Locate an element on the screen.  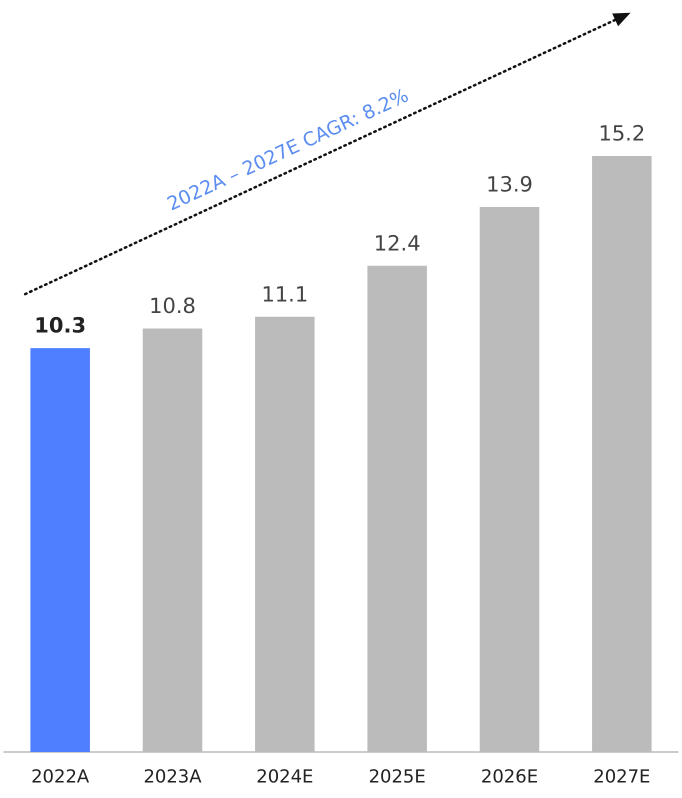
x-tick-label: 2025E is located at coordinates (397, 777).